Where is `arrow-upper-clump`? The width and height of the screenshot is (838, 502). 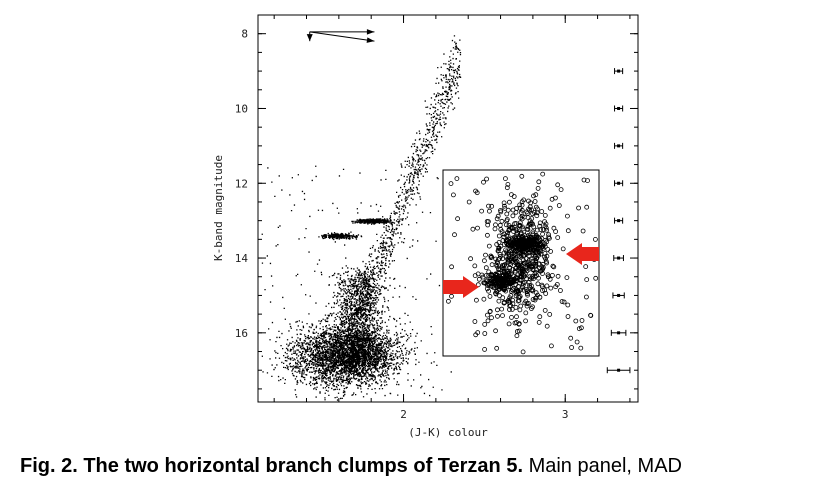 arrow-upper-clump is located at coordinates (582, 254).